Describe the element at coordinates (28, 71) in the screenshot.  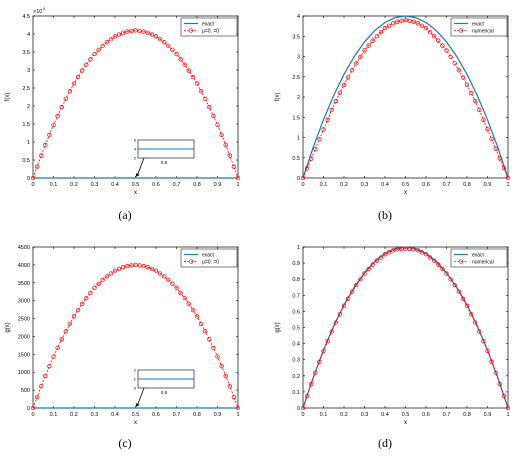
I see `y-tick-label: 3` at that location.